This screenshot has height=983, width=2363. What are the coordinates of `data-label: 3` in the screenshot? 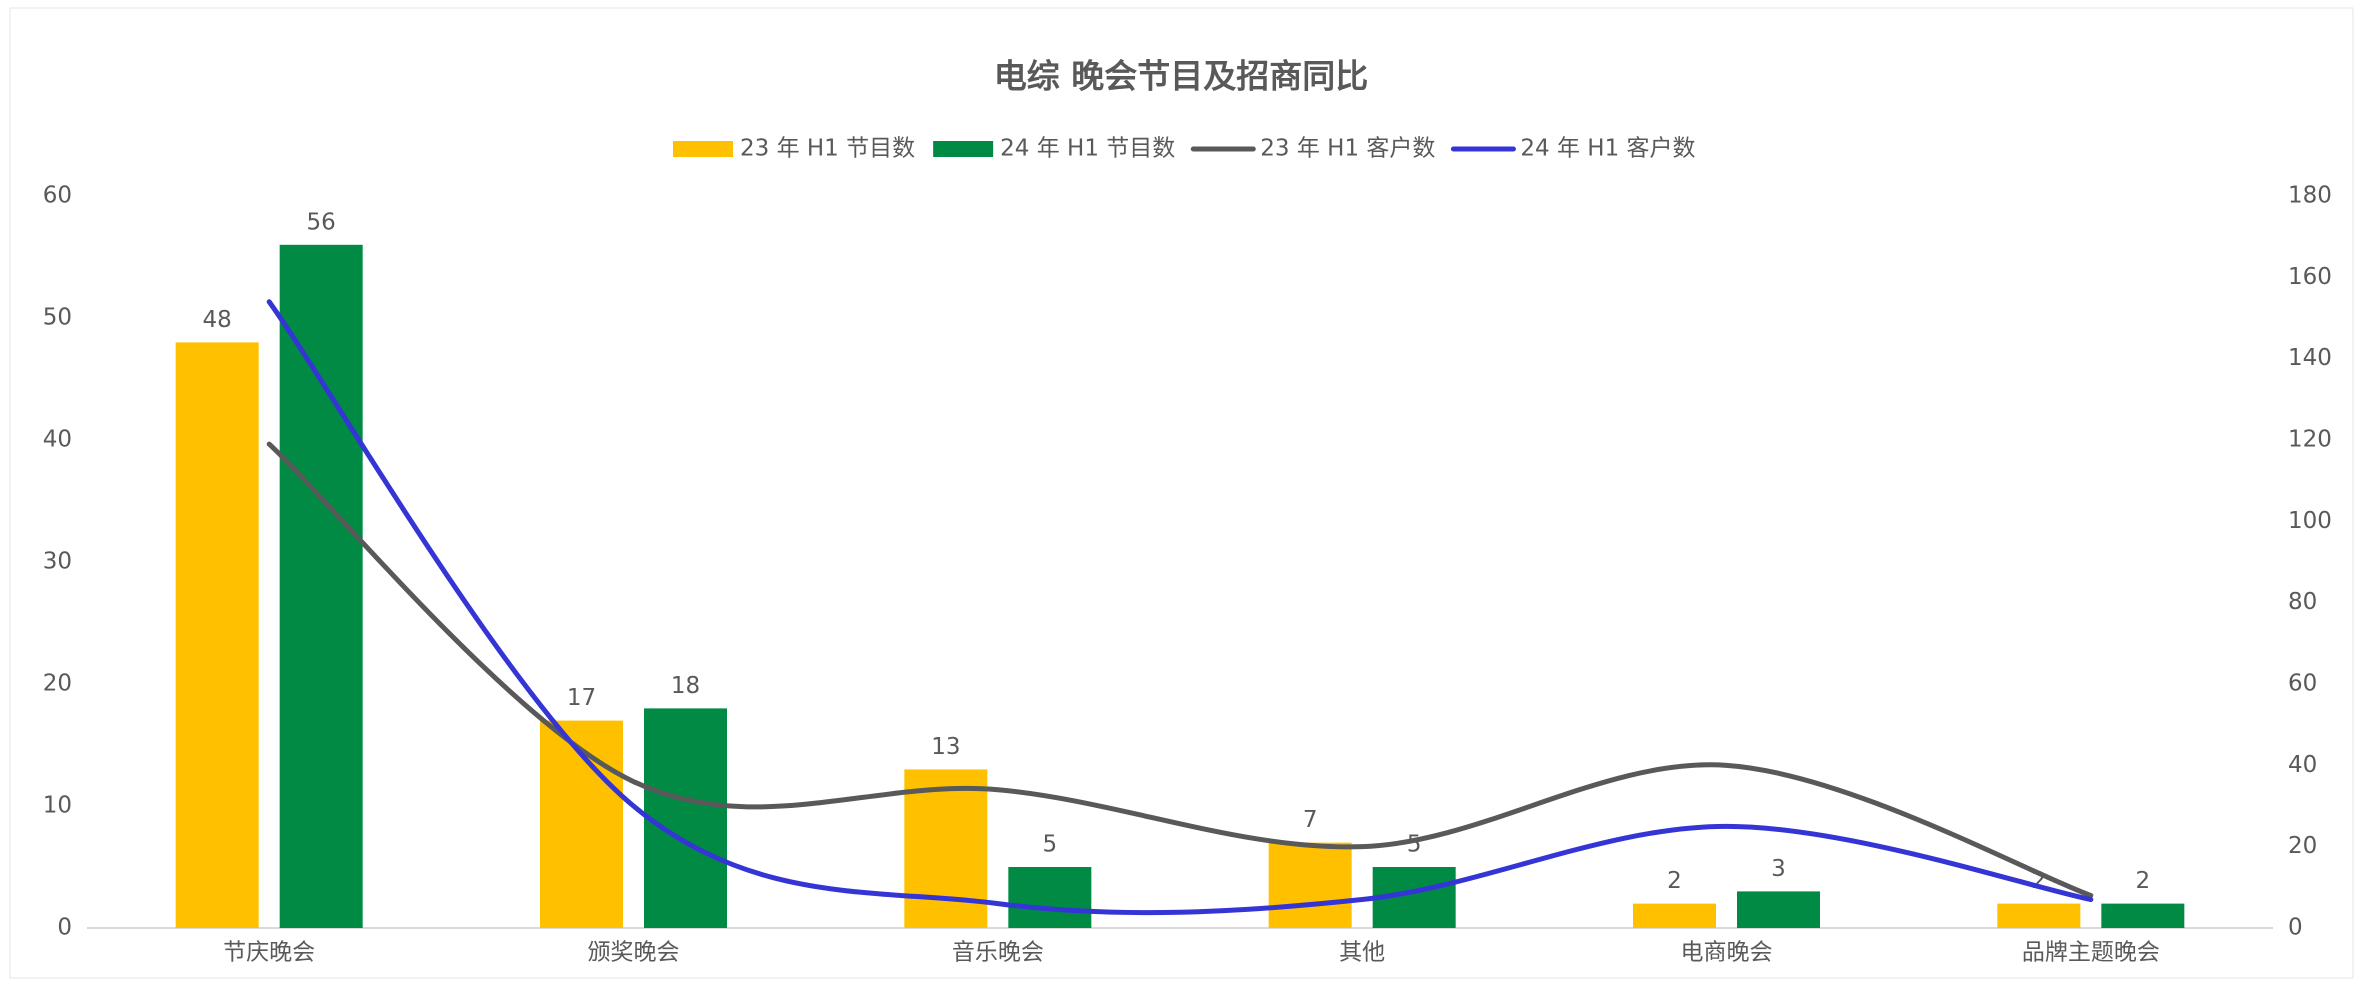 It's located at (1778, 869).